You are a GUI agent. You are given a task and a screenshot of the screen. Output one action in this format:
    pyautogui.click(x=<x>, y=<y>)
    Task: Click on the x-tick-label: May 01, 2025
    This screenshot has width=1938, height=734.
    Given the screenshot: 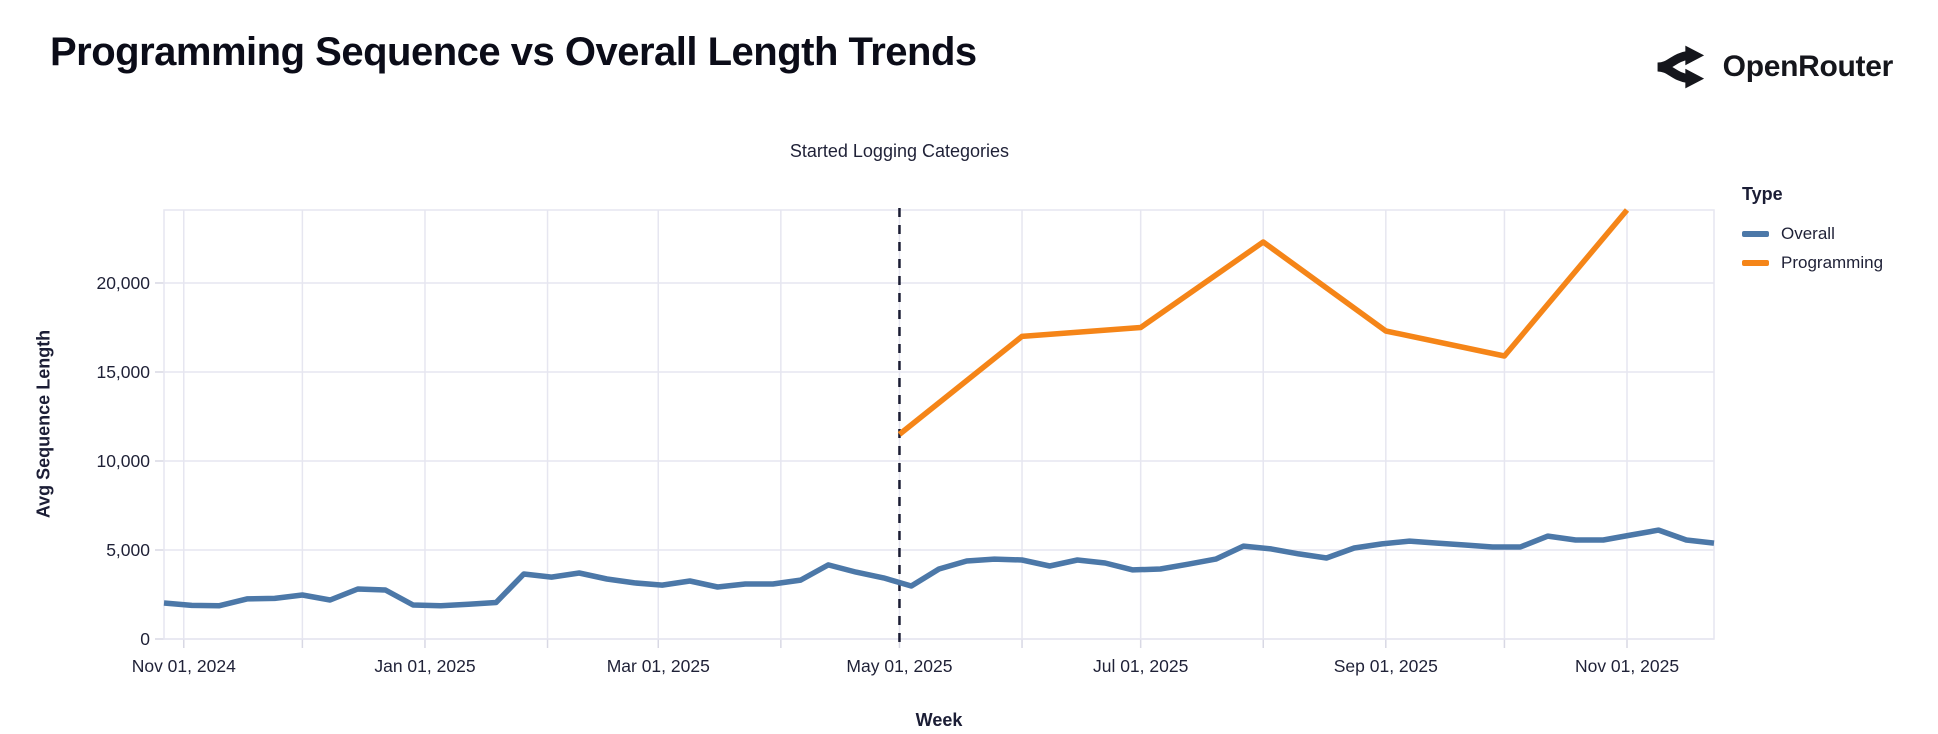 What is the action you would take?
    pyautogui.click(x=899, y=666)
    